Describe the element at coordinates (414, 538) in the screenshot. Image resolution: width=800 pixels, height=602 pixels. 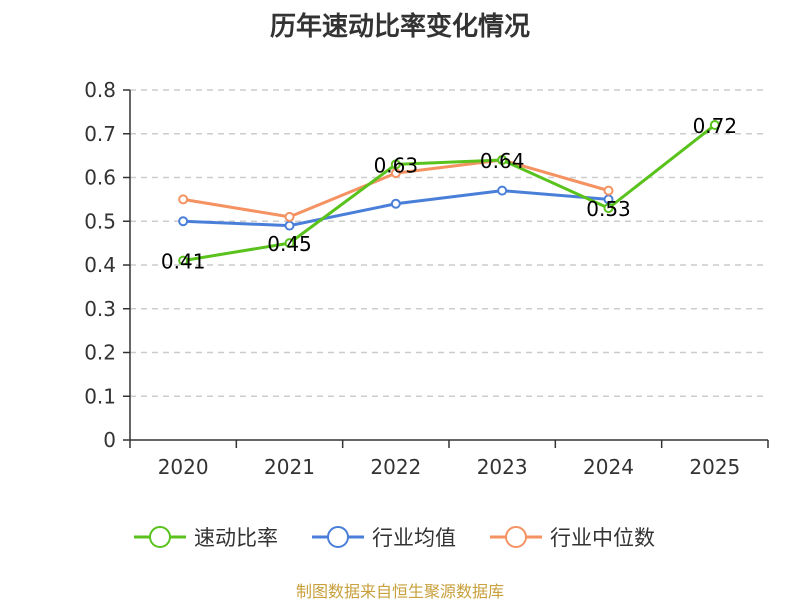
I see `legend-label-1: 行业均值` at that location.